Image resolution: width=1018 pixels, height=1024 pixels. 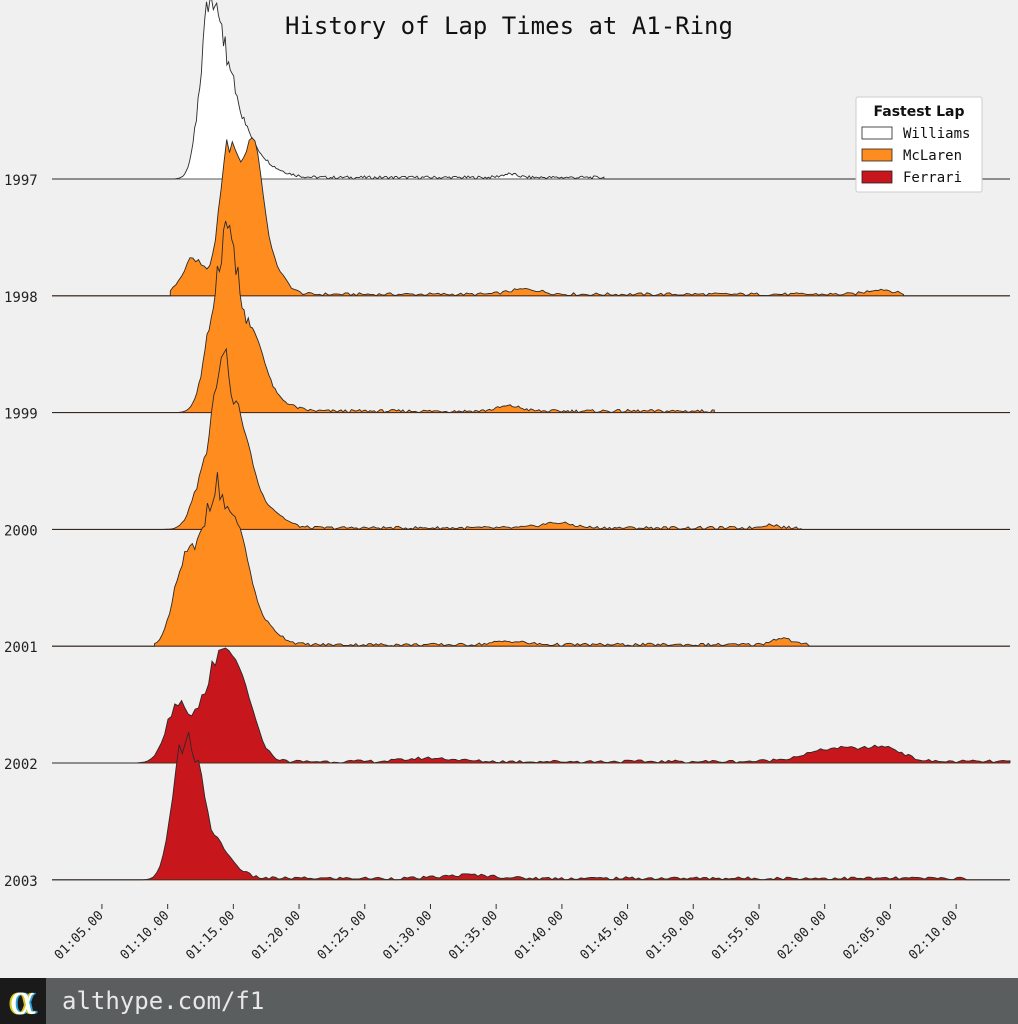 I want to click on ridge-2002: 2002, so click(x=507, y=710).